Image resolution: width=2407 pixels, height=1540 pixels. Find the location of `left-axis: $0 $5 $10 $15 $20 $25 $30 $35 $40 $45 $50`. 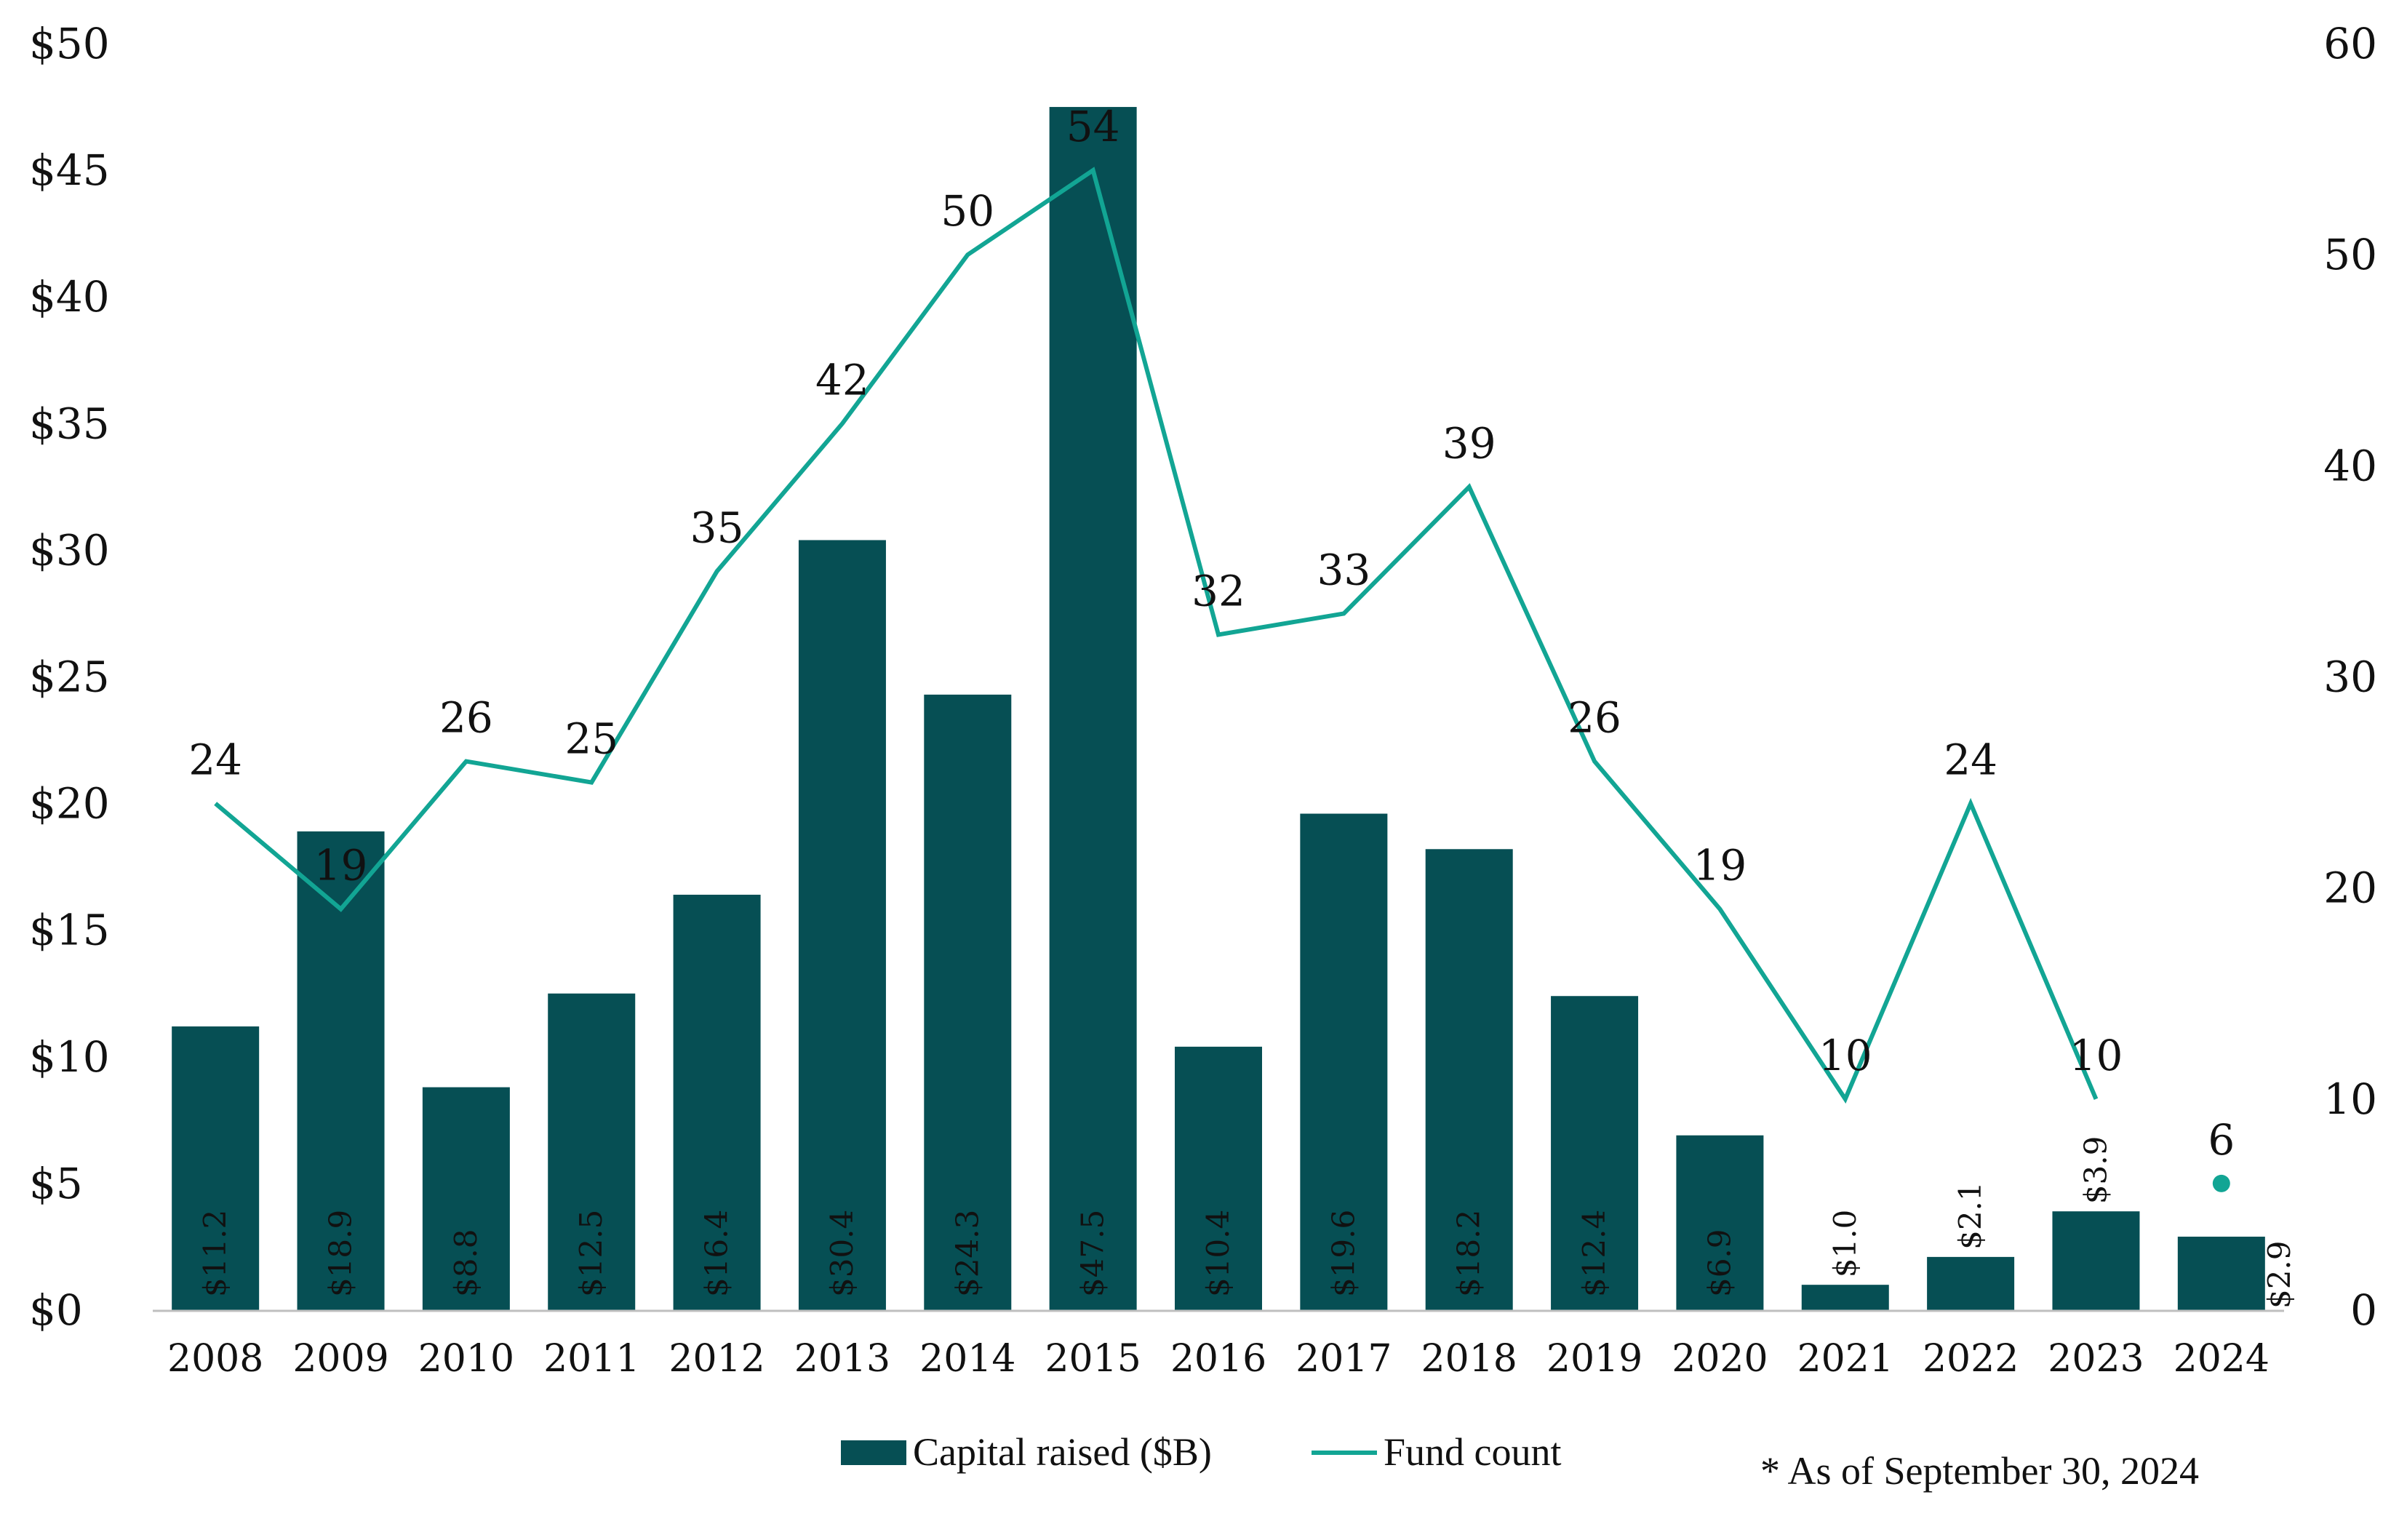

left-axis: $0 $5 $10 $15 $20 $25 $30 $35 $40 $45 $50 is located at coordinates (69, 677).